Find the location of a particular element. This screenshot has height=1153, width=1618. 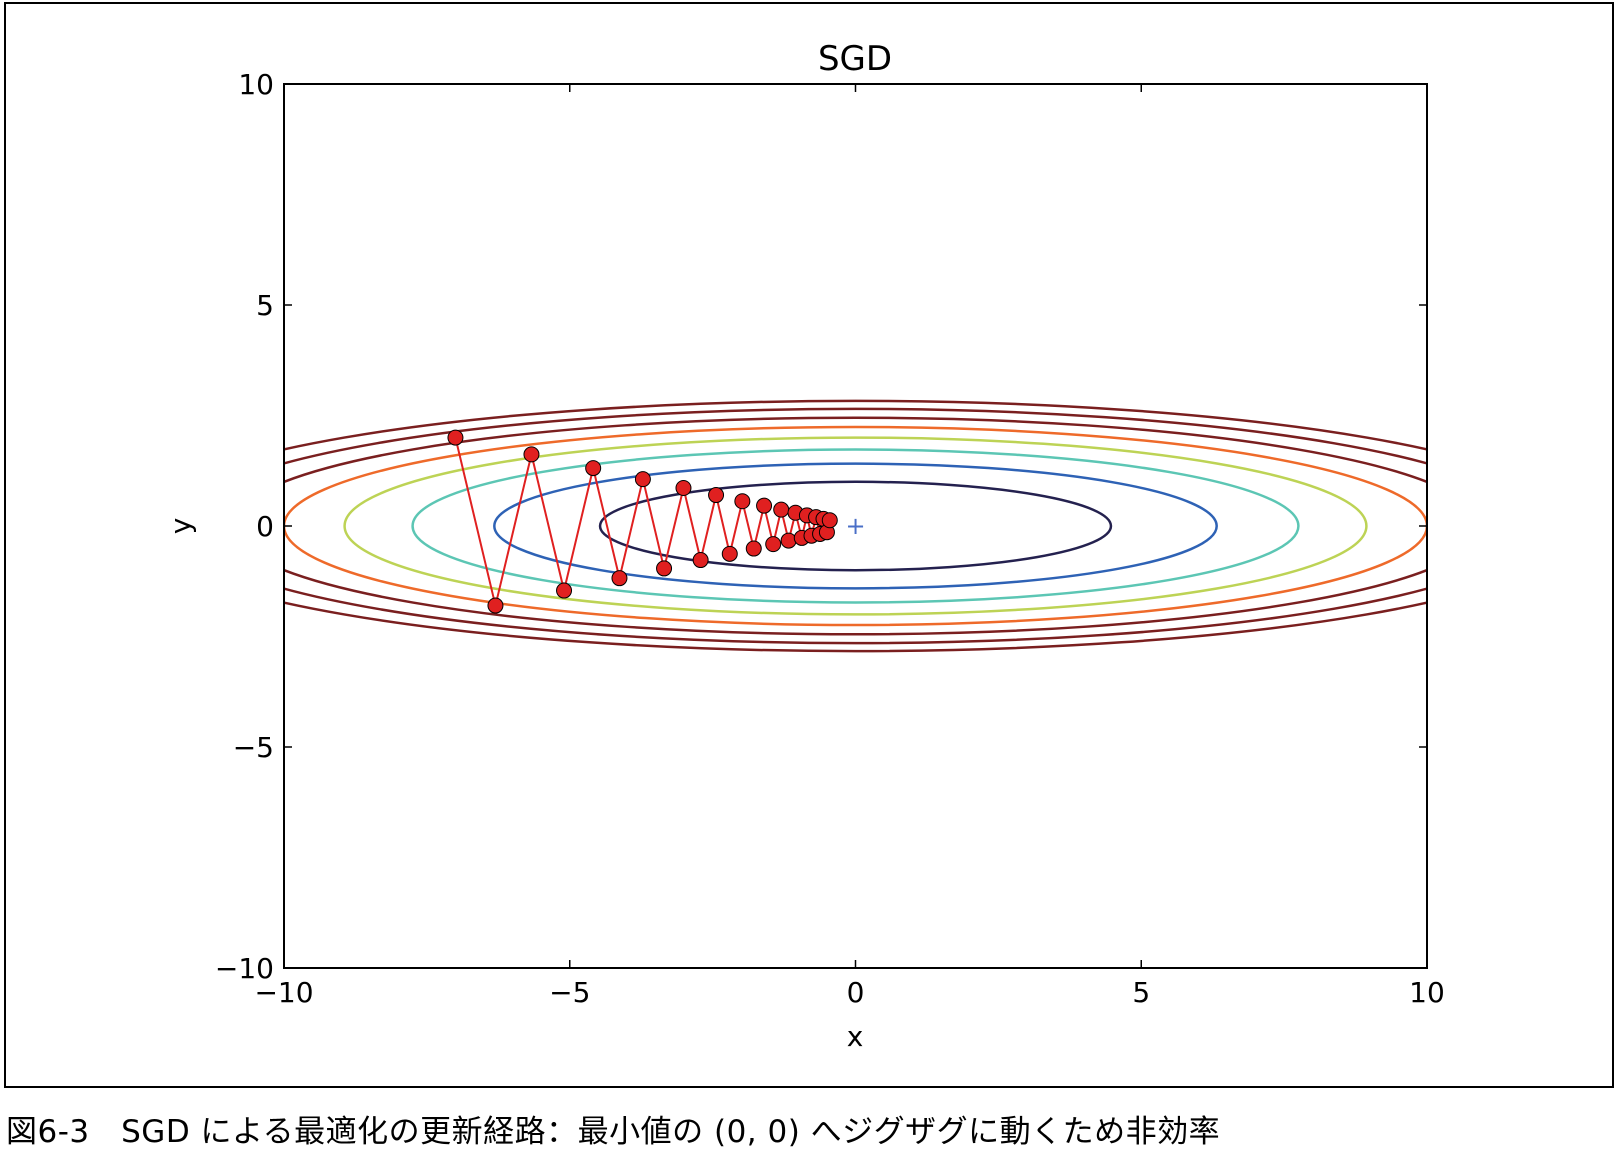

path-line is located at coordinates (642, 521).